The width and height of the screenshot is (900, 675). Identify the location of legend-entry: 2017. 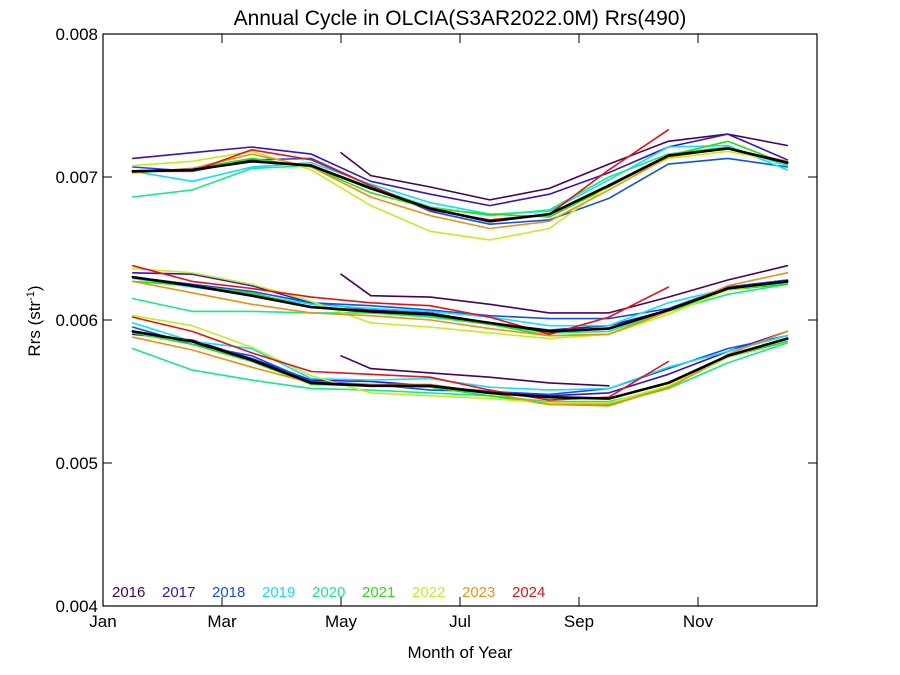
(178, 592).